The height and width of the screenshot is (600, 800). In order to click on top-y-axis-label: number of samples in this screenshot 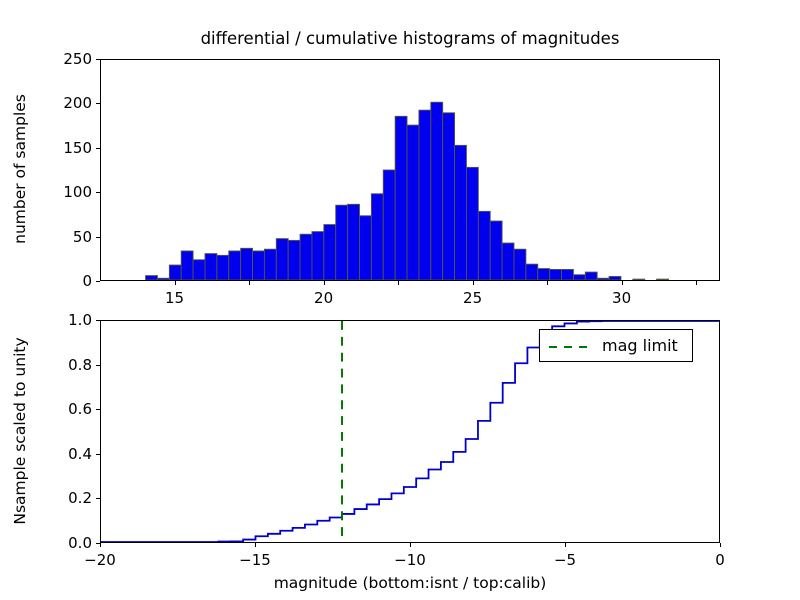, I will do `click(20, 169)`.